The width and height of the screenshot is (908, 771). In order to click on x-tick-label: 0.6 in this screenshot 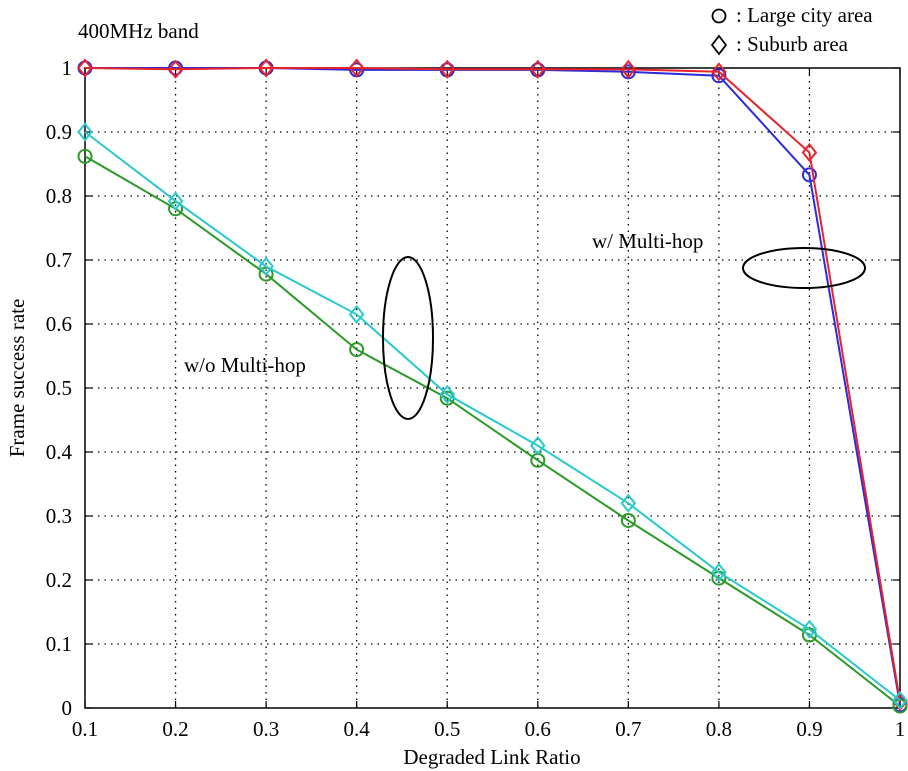, I will do `click(538, 729)`.